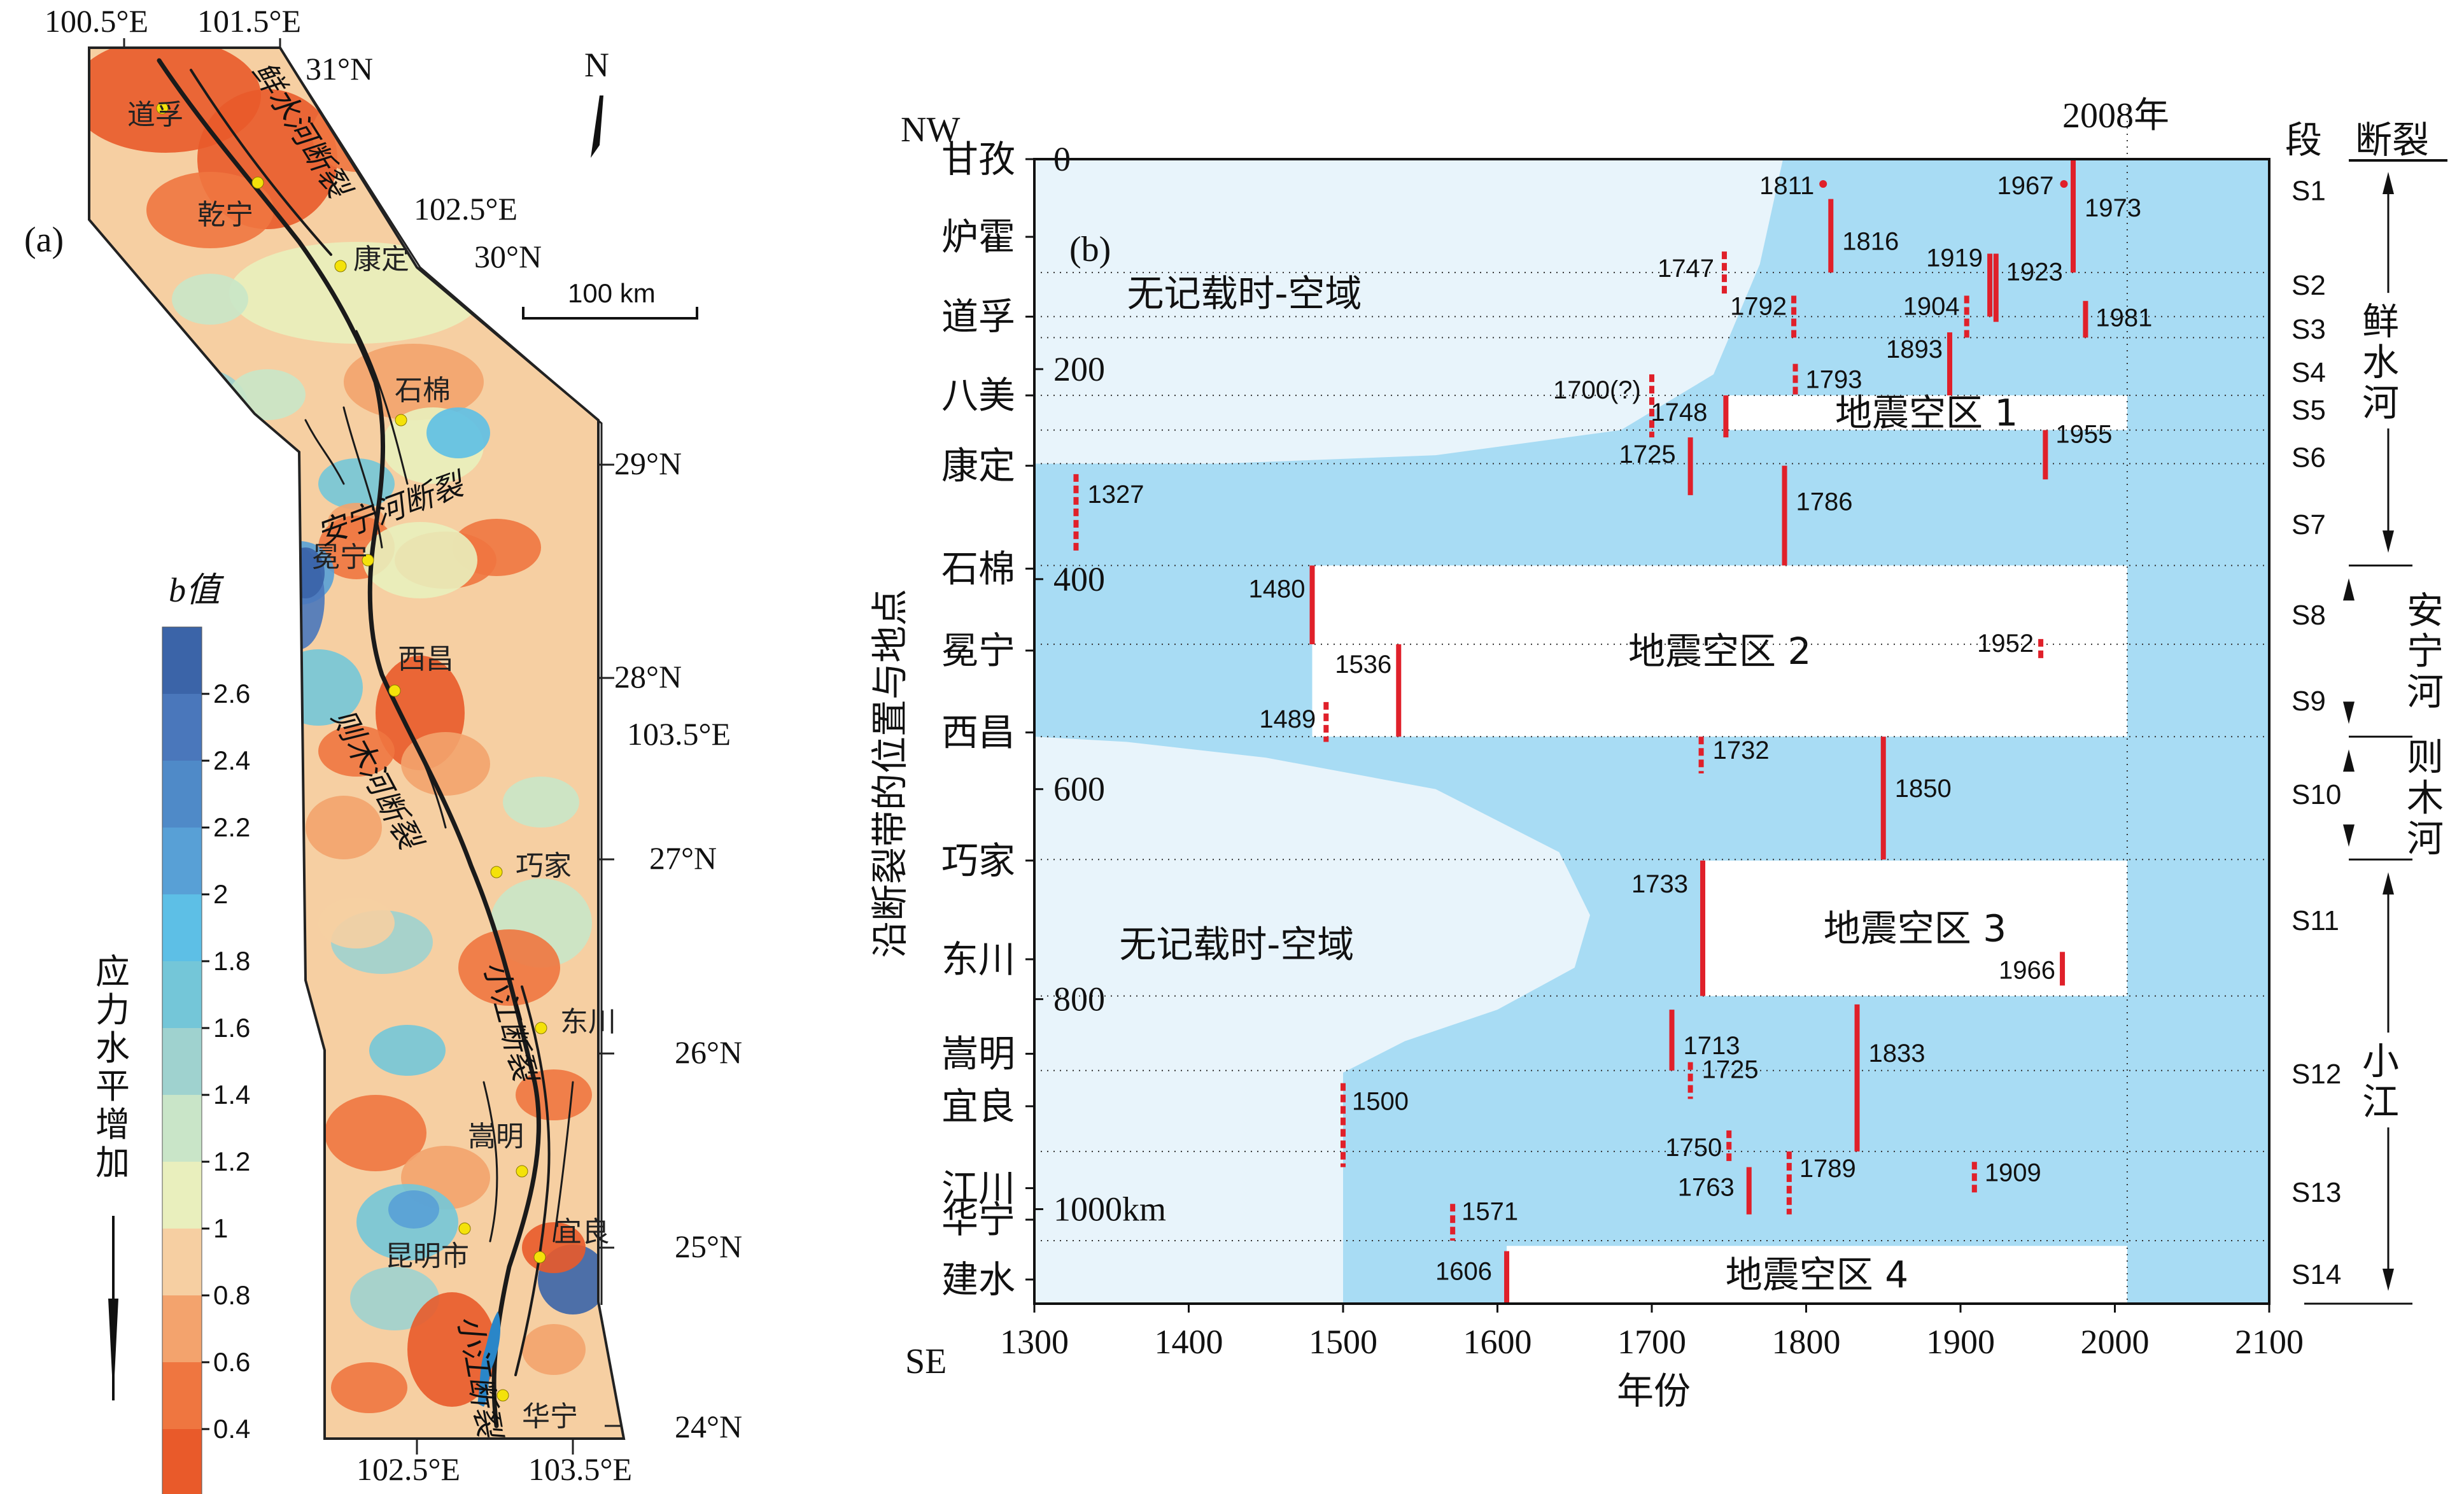  I want to click on segment-label: S11, so click(2315, 920).